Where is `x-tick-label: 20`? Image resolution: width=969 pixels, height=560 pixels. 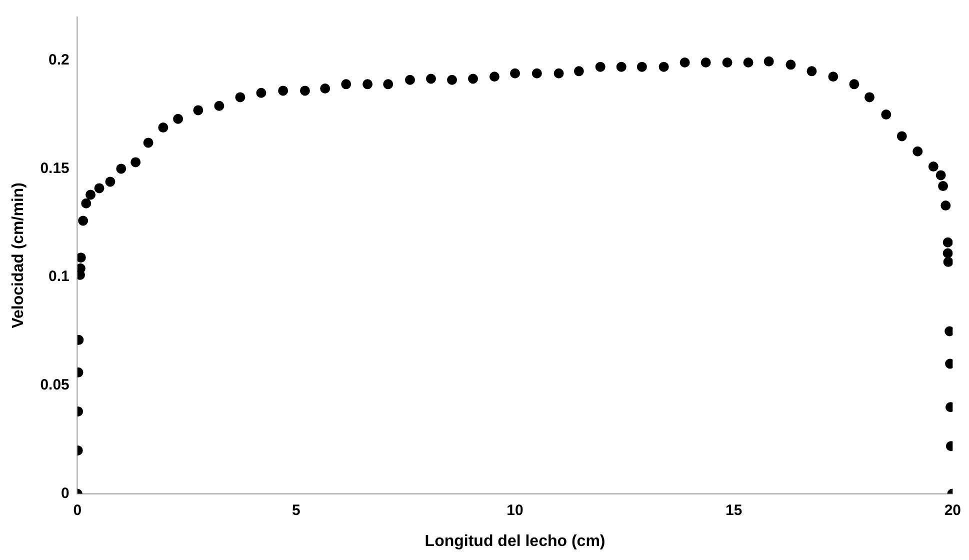
x-tick-label: 20 is located at coordinates (952, 510).